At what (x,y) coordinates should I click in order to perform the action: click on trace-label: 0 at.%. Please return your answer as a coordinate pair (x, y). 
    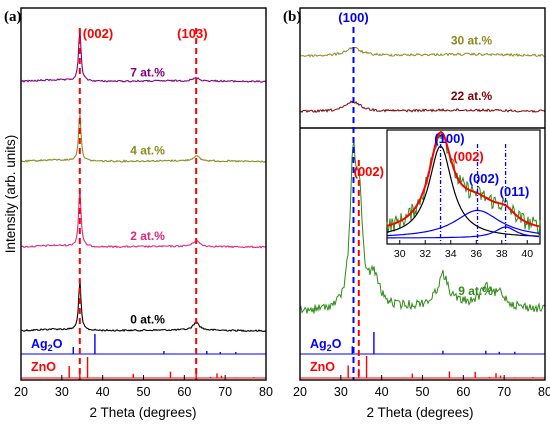
    Looking at the image, I should click on (147, 320).